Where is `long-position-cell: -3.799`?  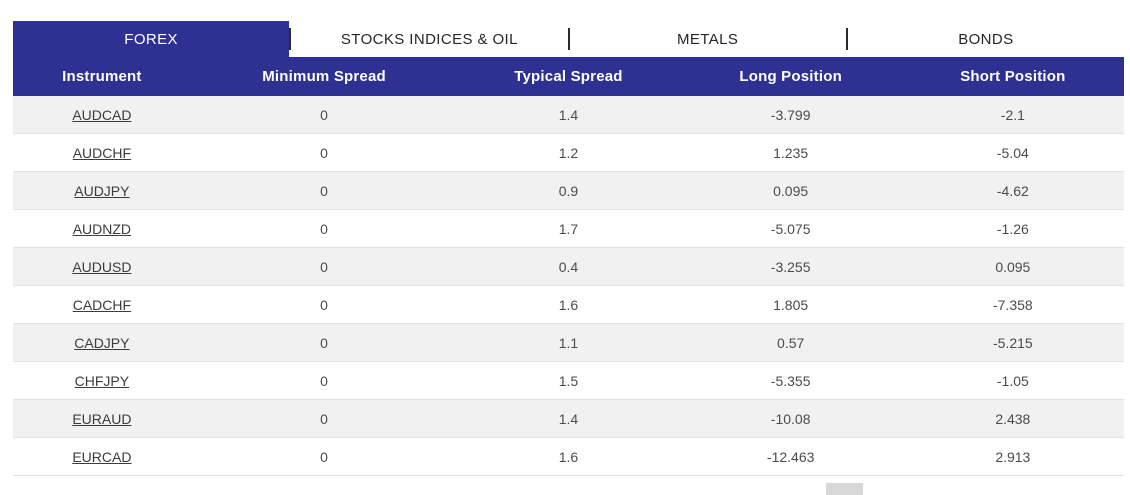 long-position-cell: -3.799 is located at coordinates (790, 114).